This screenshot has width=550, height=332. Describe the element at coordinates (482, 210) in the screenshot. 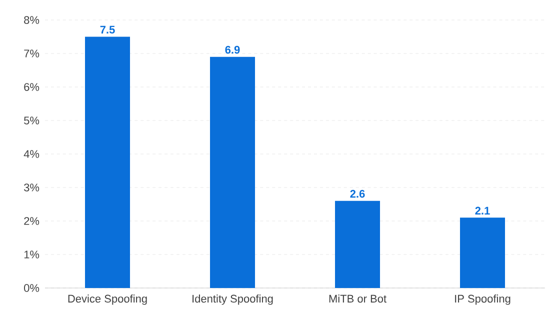

I see `data-label: 2.1` at that location.